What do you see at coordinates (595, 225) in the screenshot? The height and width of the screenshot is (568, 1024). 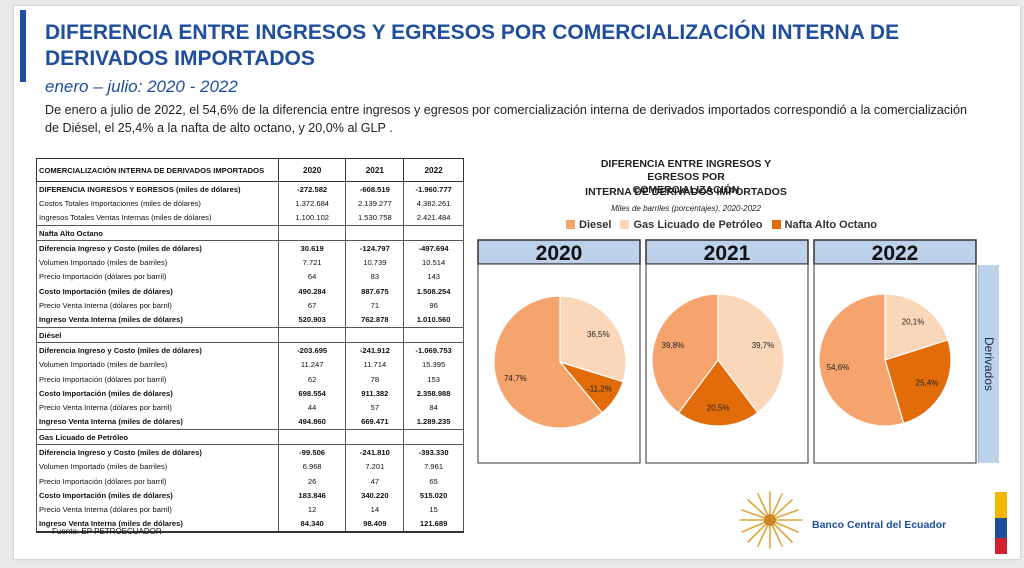 I see `legend-label: Diesel` at bounding box center [595, 225].